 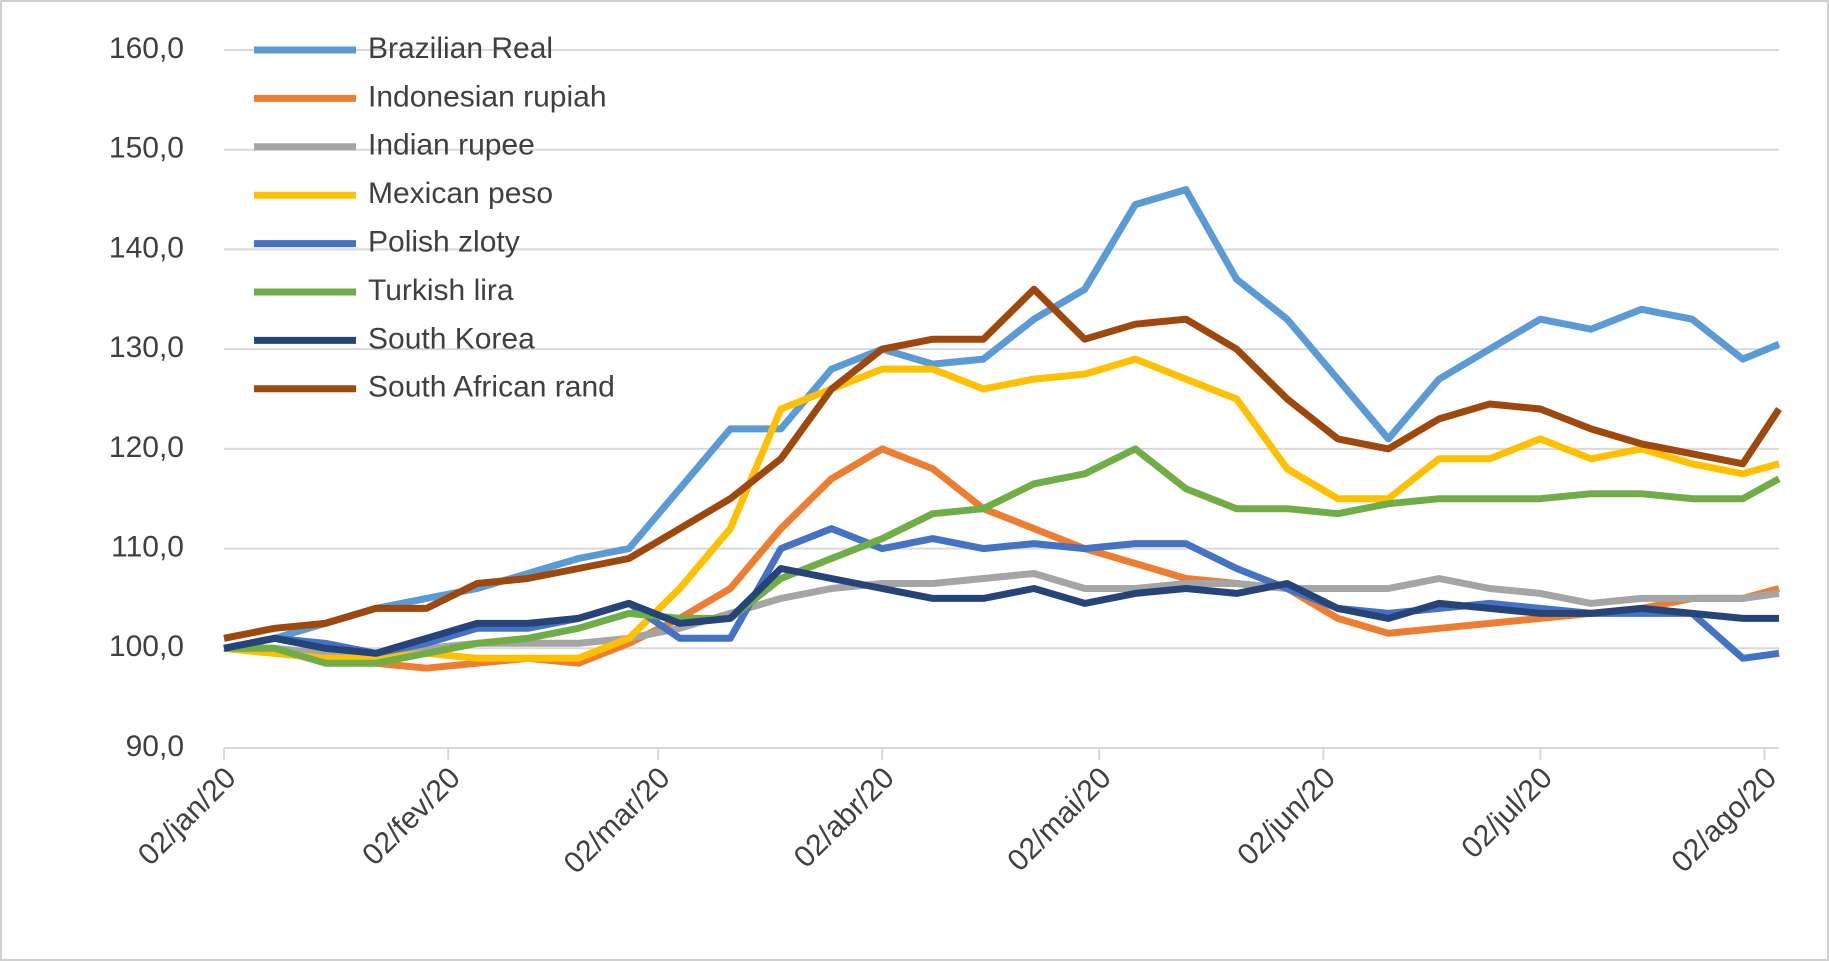 What do you see at coordinates (487, 96) in the screenshot?
I see `legend-label: Indonesian rupiah` at bounding box center [487, 96].